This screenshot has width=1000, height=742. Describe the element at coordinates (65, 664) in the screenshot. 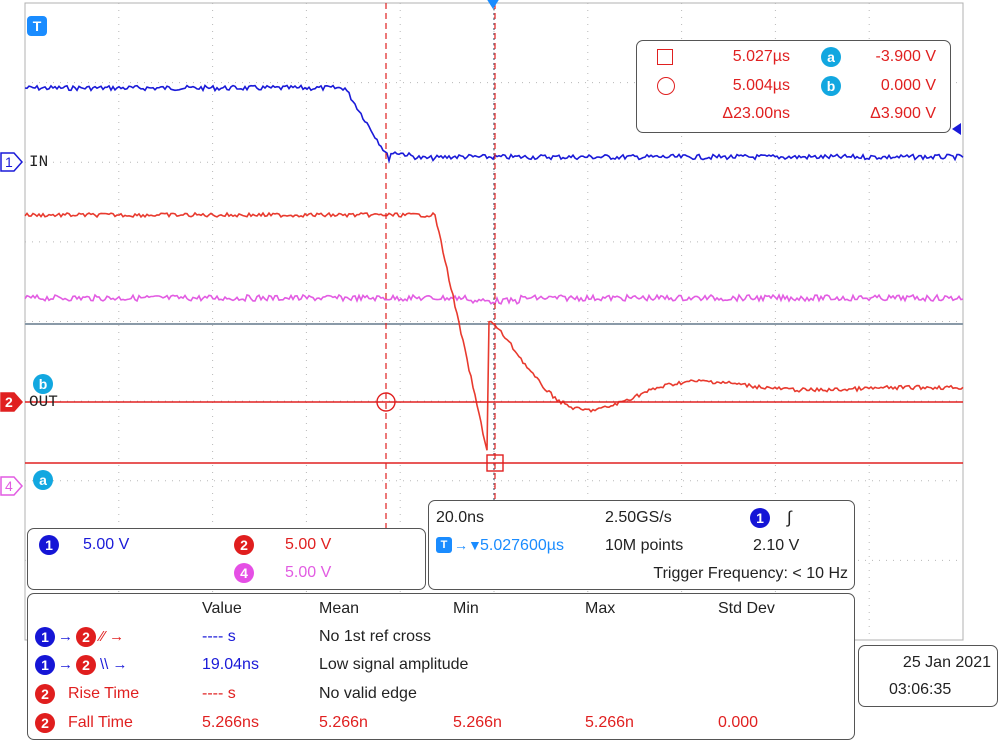

I see `meas-row-2-arrow-icon: →` at that location.